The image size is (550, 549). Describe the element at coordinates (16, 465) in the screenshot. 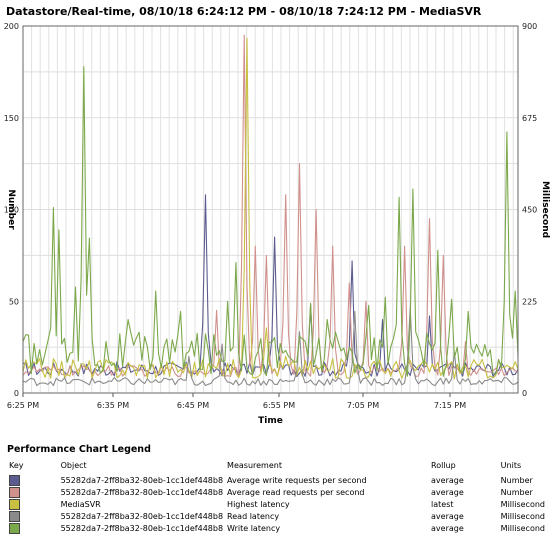

I see `legend-header-key: Key` at that location.